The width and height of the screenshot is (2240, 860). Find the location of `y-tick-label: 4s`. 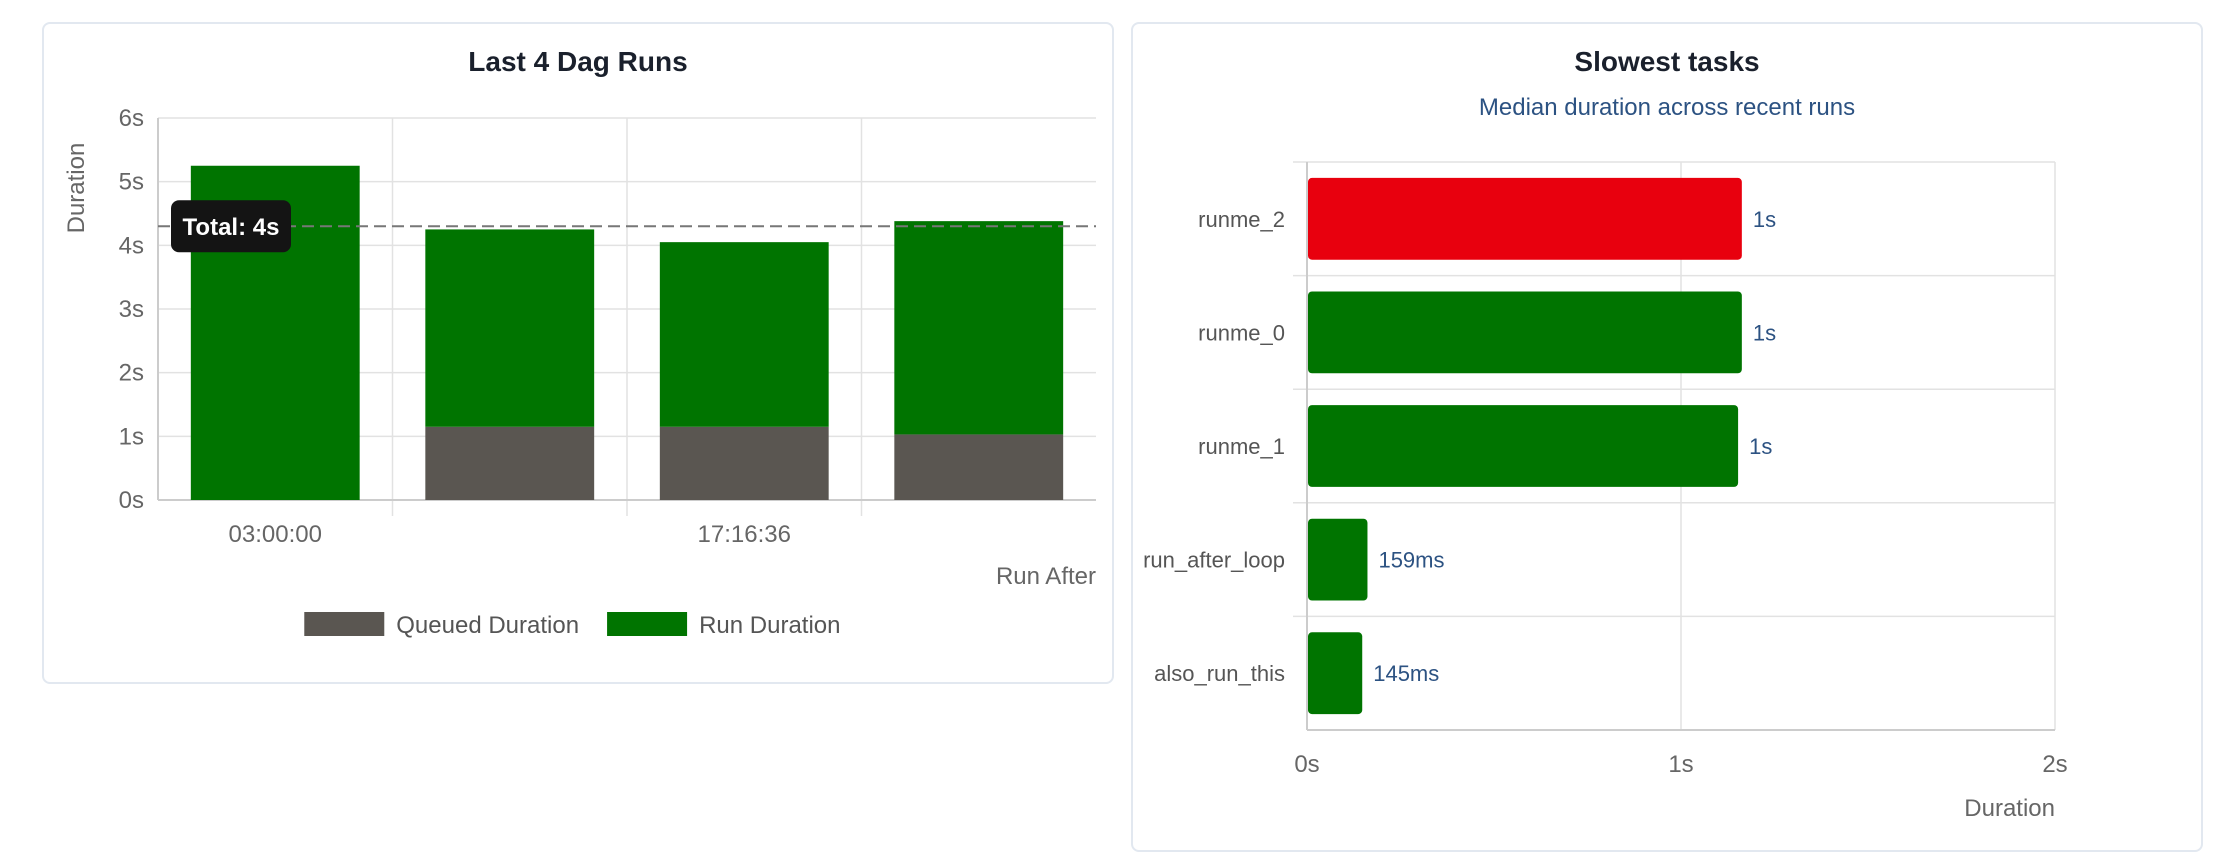

y-tick-label: 4s is located at coordinates (131, 245).